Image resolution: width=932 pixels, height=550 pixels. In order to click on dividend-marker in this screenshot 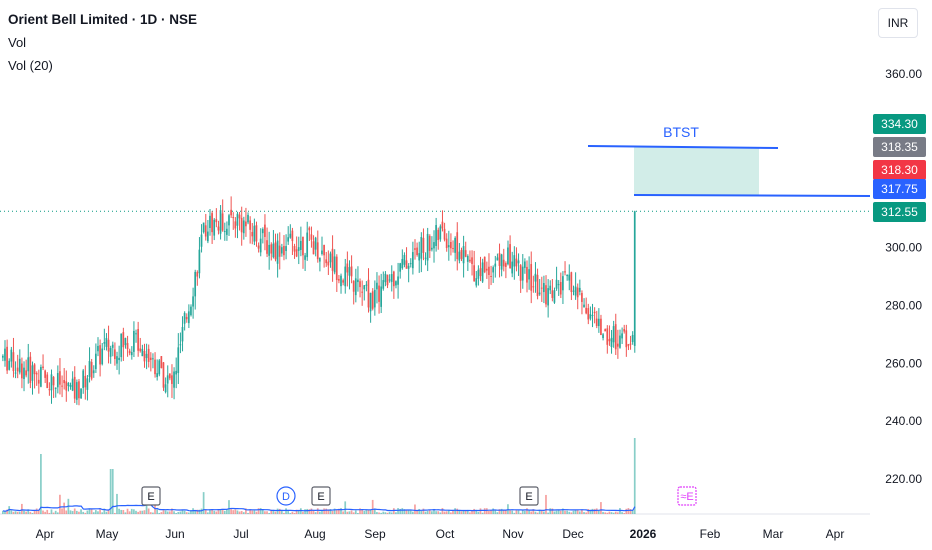, I will do `click(286, 496)`.